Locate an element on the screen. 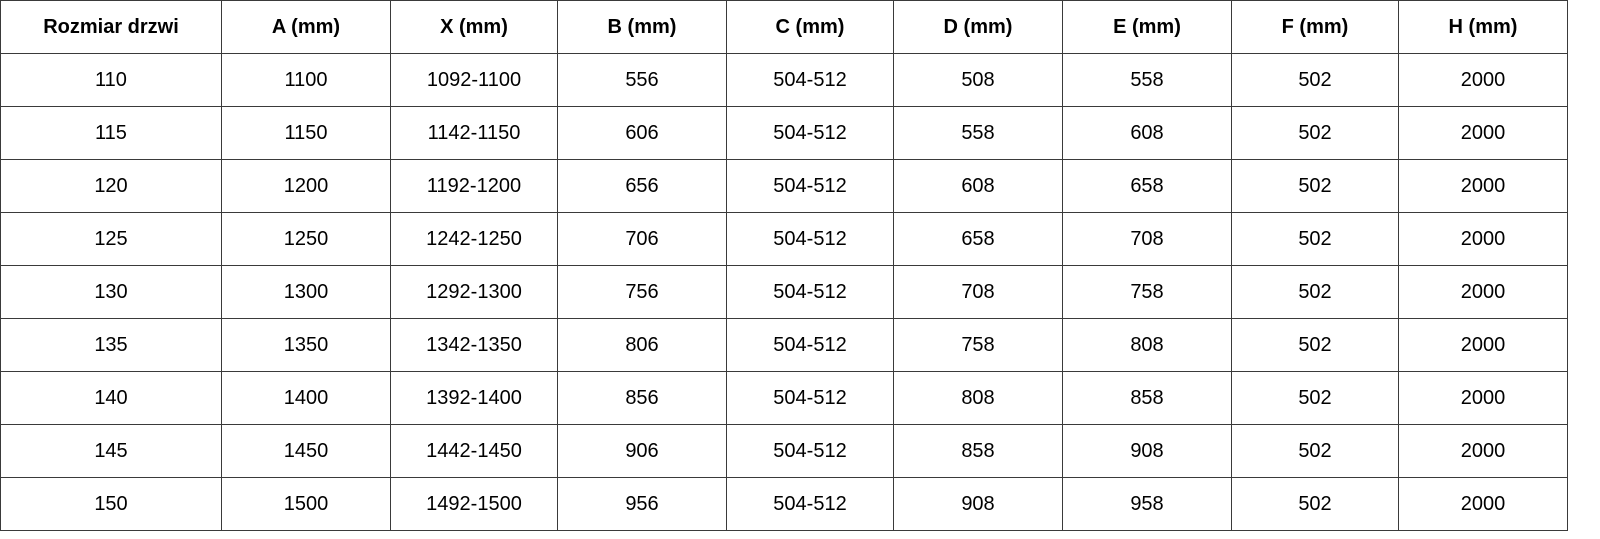 This screenshot has height=539, width=1600. table-cell: 145 is located at coordinates (111, 451).